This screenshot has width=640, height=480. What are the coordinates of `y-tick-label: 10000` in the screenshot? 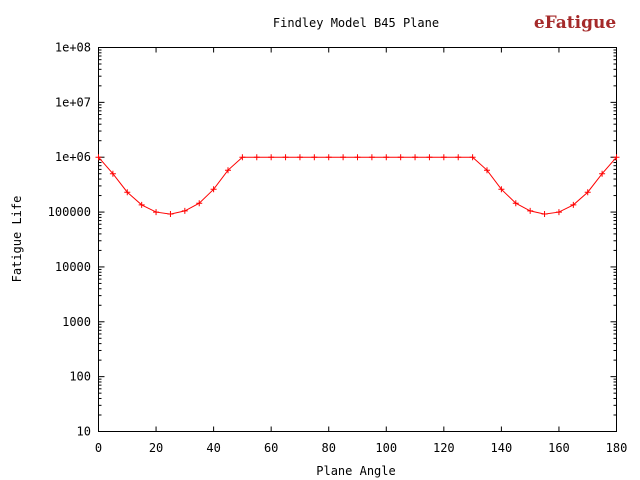 It's located at (73, 267).